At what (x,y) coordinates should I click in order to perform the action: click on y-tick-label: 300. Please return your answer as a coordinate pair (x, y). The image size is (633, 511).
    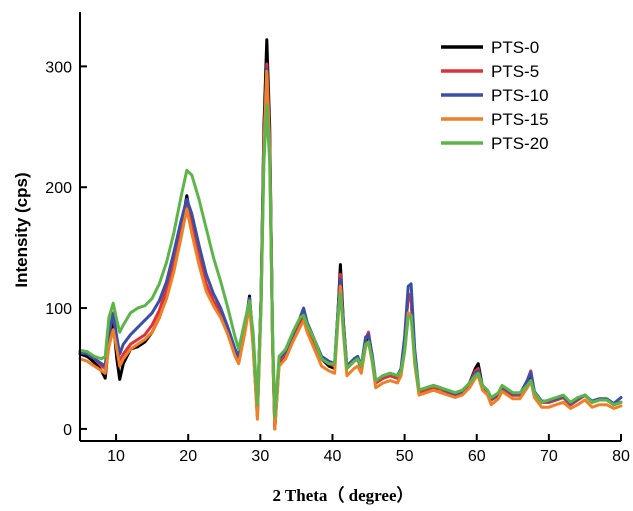
    Looking at the image, I should click on (58, 67).